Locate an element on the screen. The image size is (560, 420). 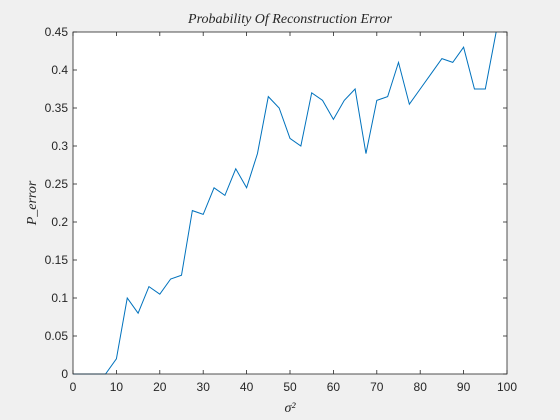
x-tick-label: 10 is located at coordinates (117, 387).